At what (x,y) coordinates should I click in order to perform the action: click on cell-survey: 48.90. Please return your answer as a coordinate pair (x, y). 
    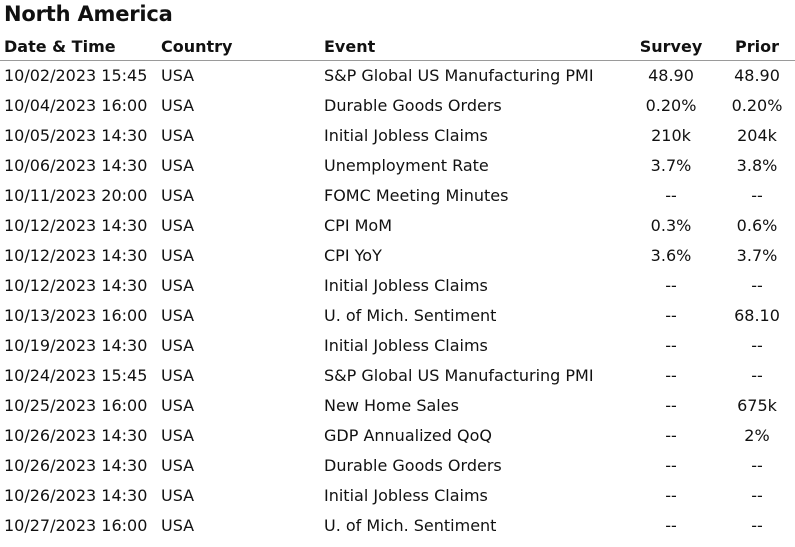
    Looking at the image, I should click on (671, 75).